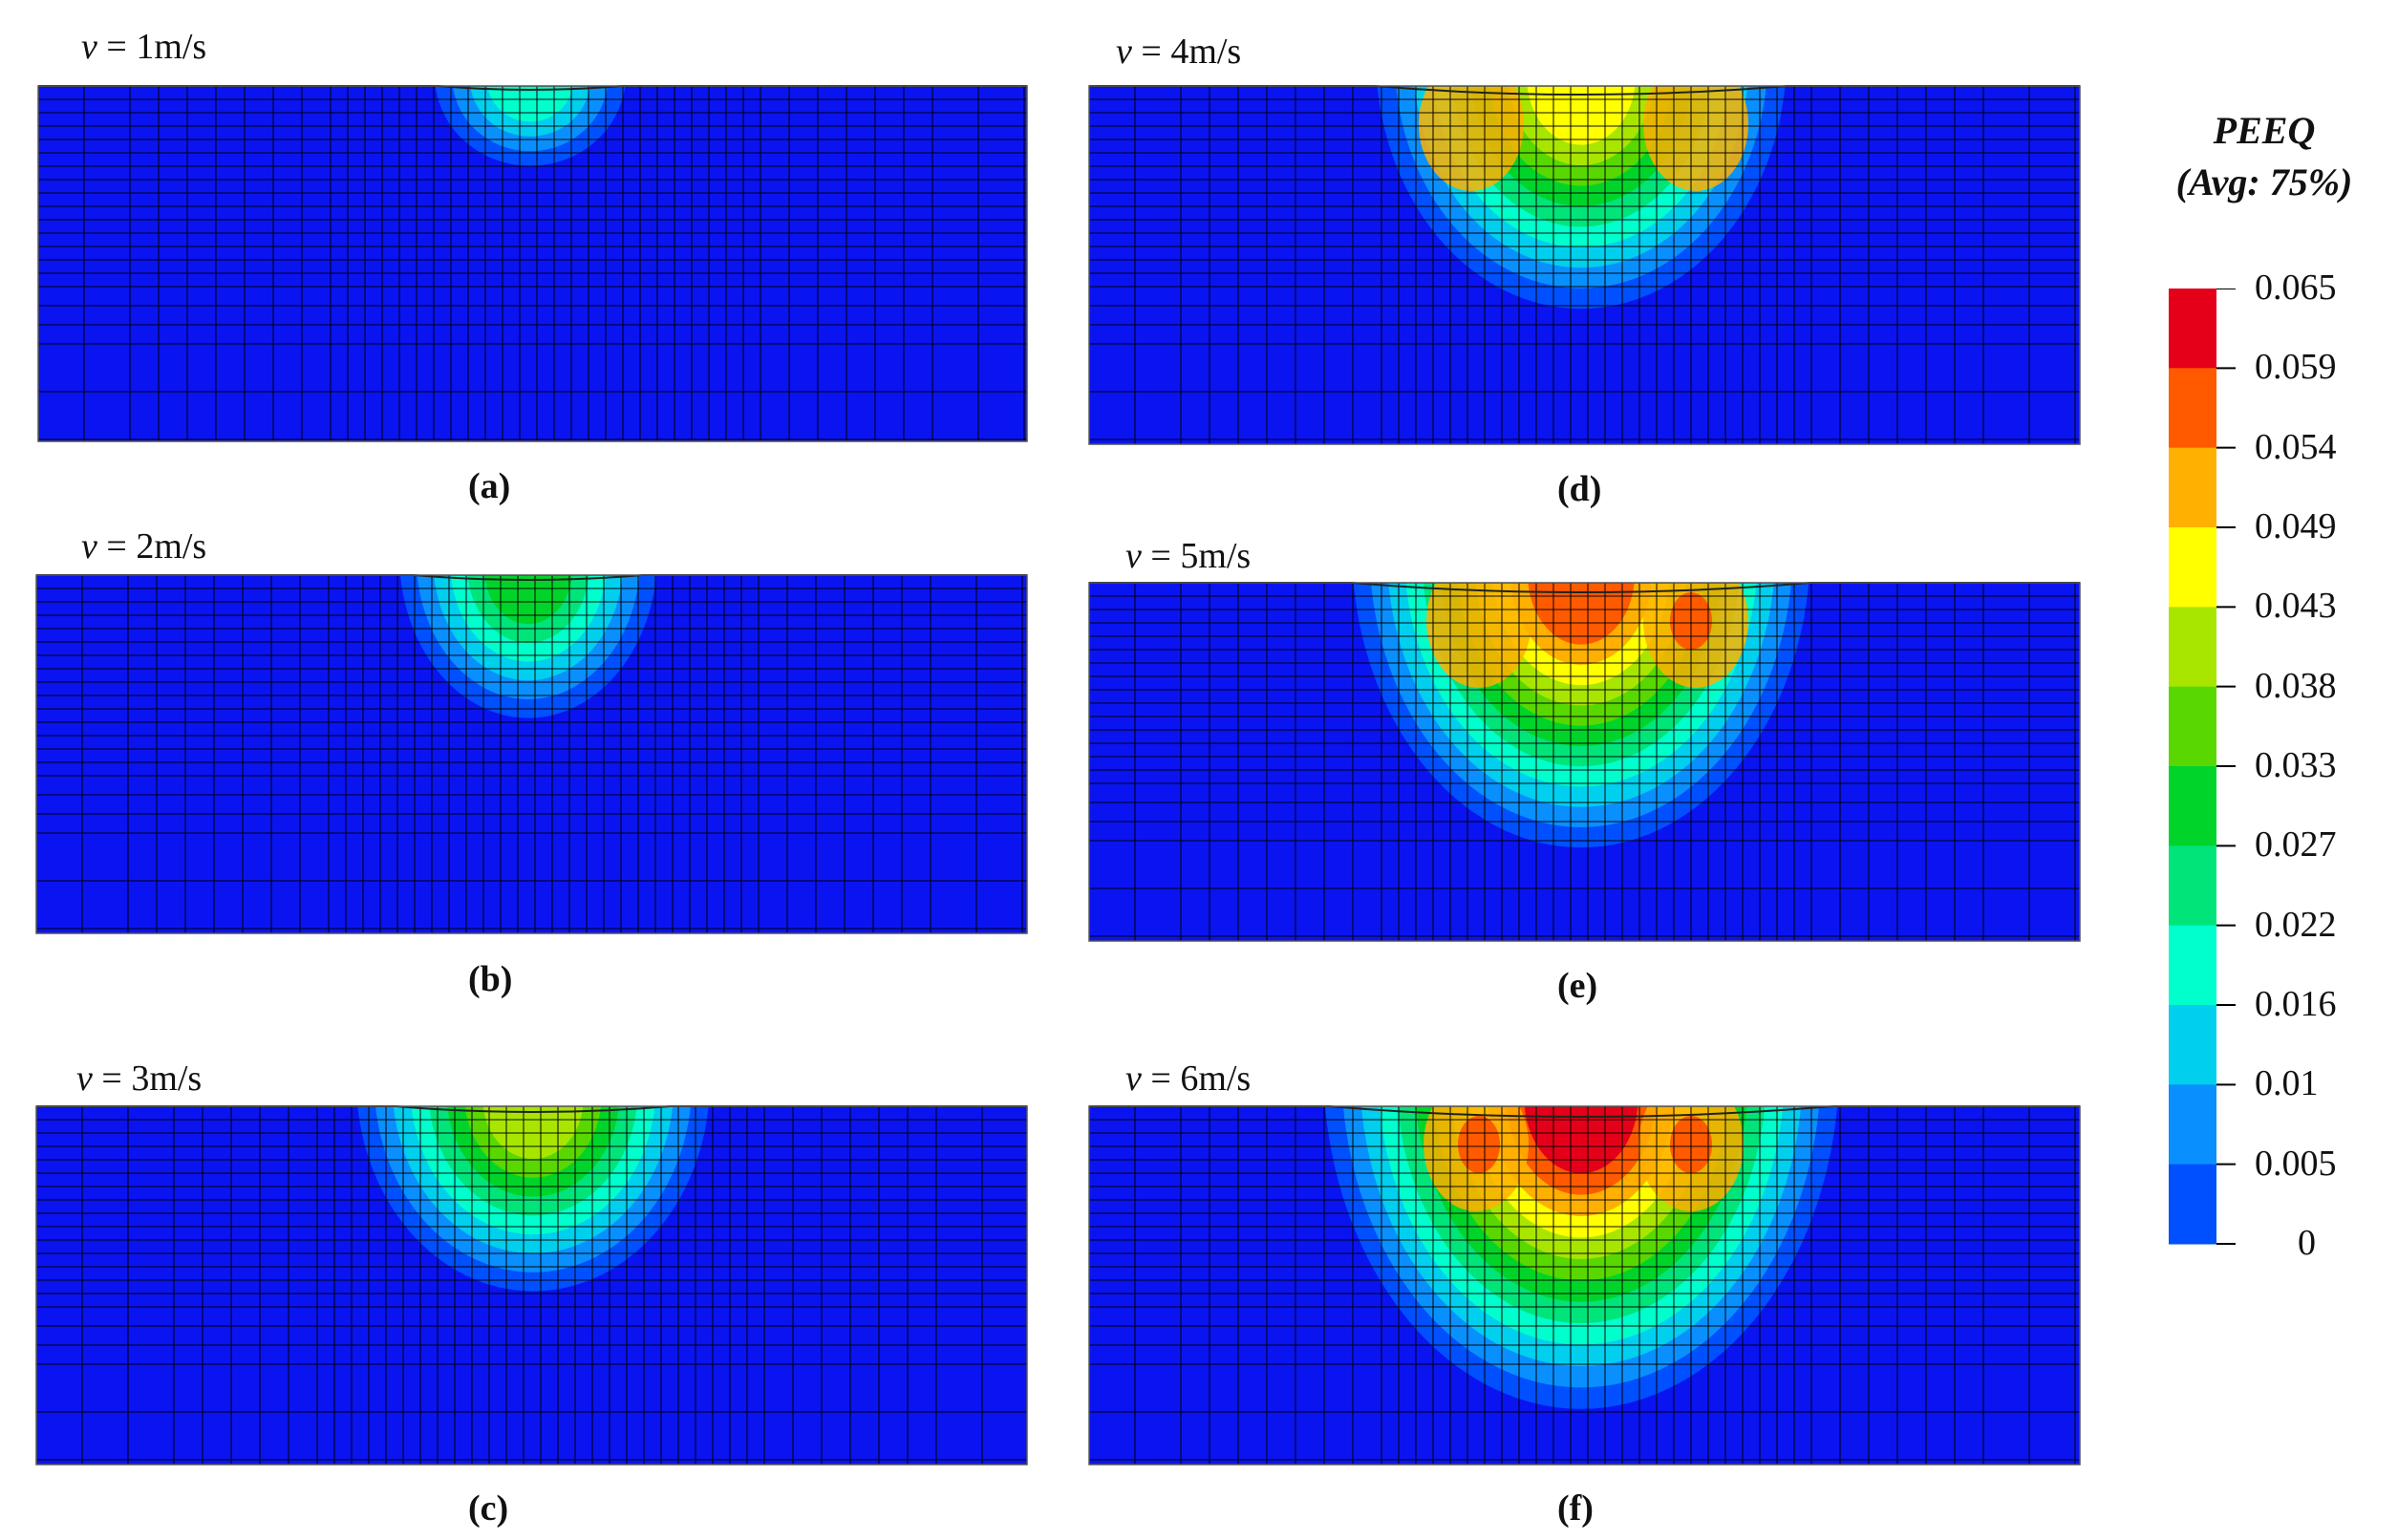 The image size is (2398, 1540). Describe the element at coordinates (490, 979) in the screenshot. I see `panel-caption-b: (b)` at that location.